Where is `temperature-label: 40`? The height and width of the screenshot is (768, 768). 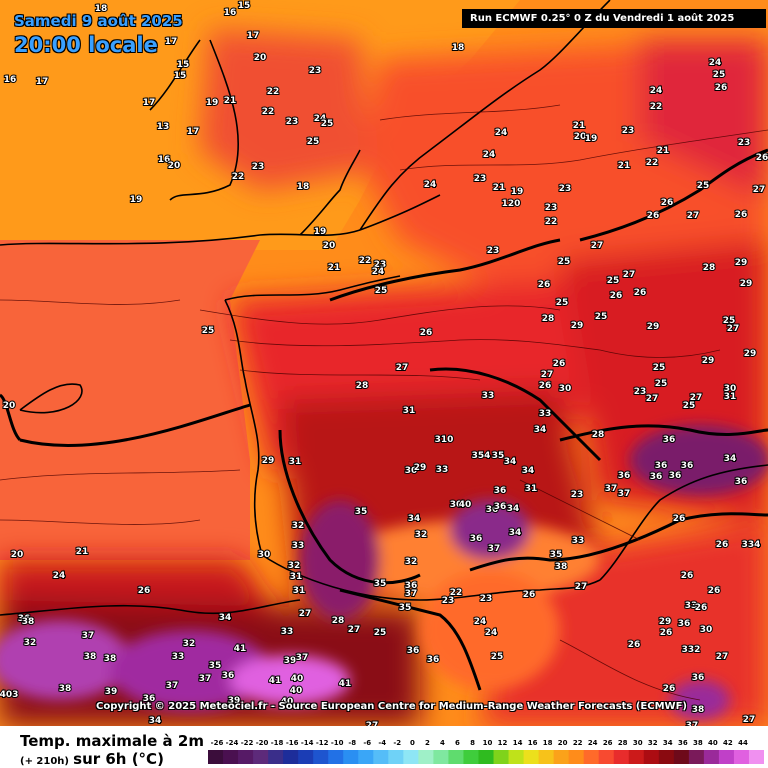 temperature-label: 40 is located at coordinates (287, 702).